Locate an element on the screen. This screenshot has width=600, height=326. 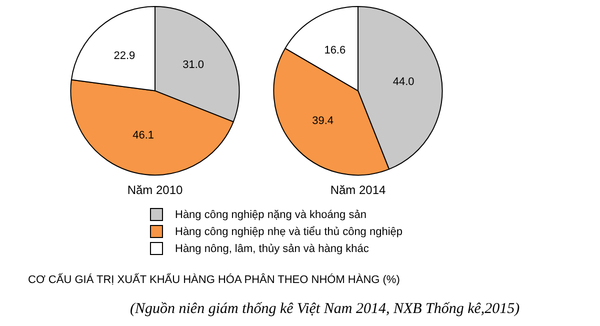
text: Năm 2010 is located at coordinates (155, 190).